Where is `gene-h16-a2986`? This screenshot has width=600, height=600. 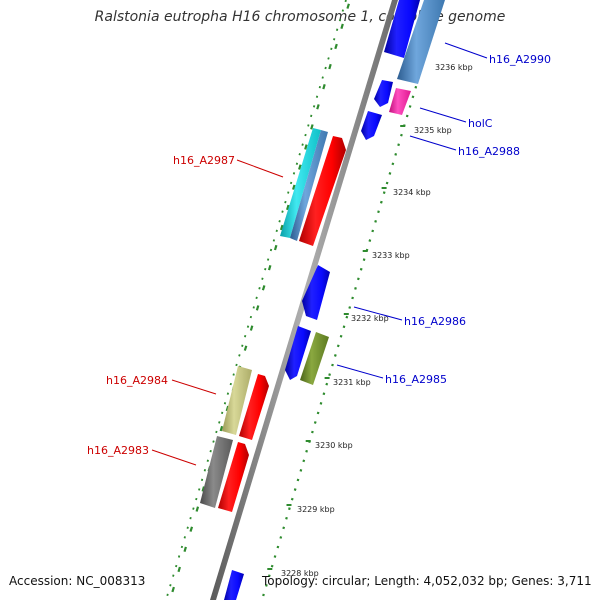
gene-h16-a2986 is located at coordinates (316, 292).